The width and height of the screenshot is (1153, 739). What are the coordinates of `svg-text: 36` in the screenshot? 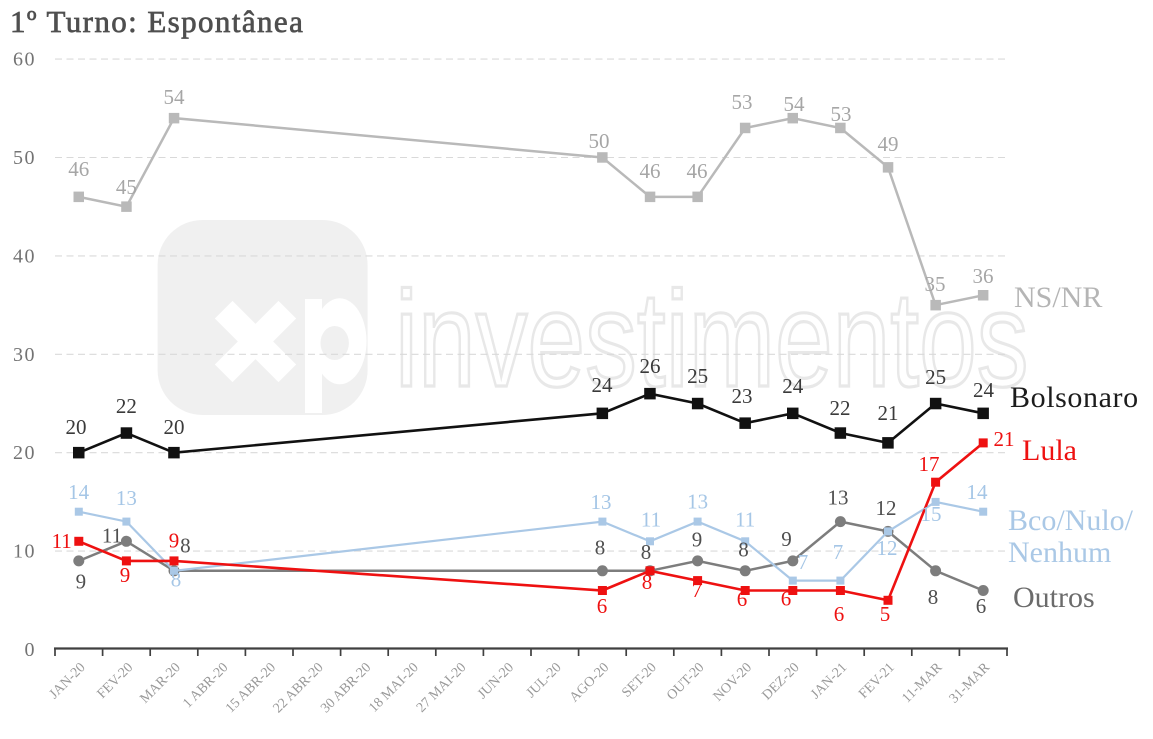 It's located at (983, 276).